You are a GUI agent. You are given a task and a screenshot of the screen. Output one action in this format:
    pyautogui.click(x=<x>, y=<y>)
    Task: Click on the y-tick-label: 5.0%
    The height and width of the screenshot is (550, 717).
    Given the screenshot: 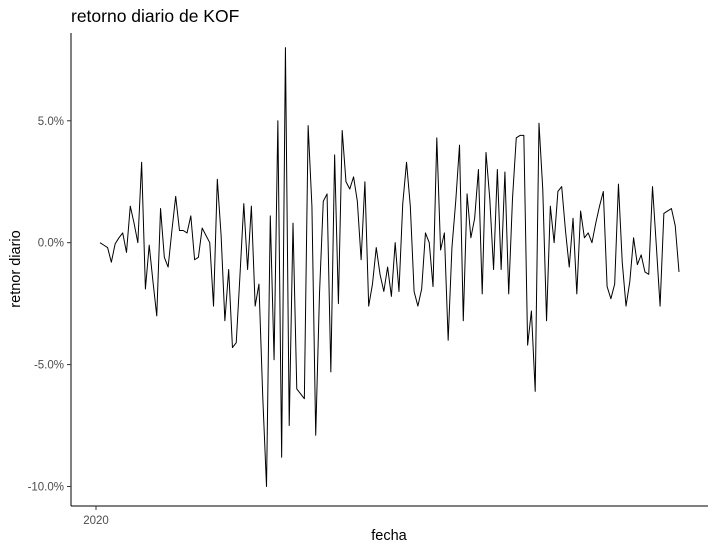 What is the action you would take?
    pyautogui.click(x=51, y=122)
    